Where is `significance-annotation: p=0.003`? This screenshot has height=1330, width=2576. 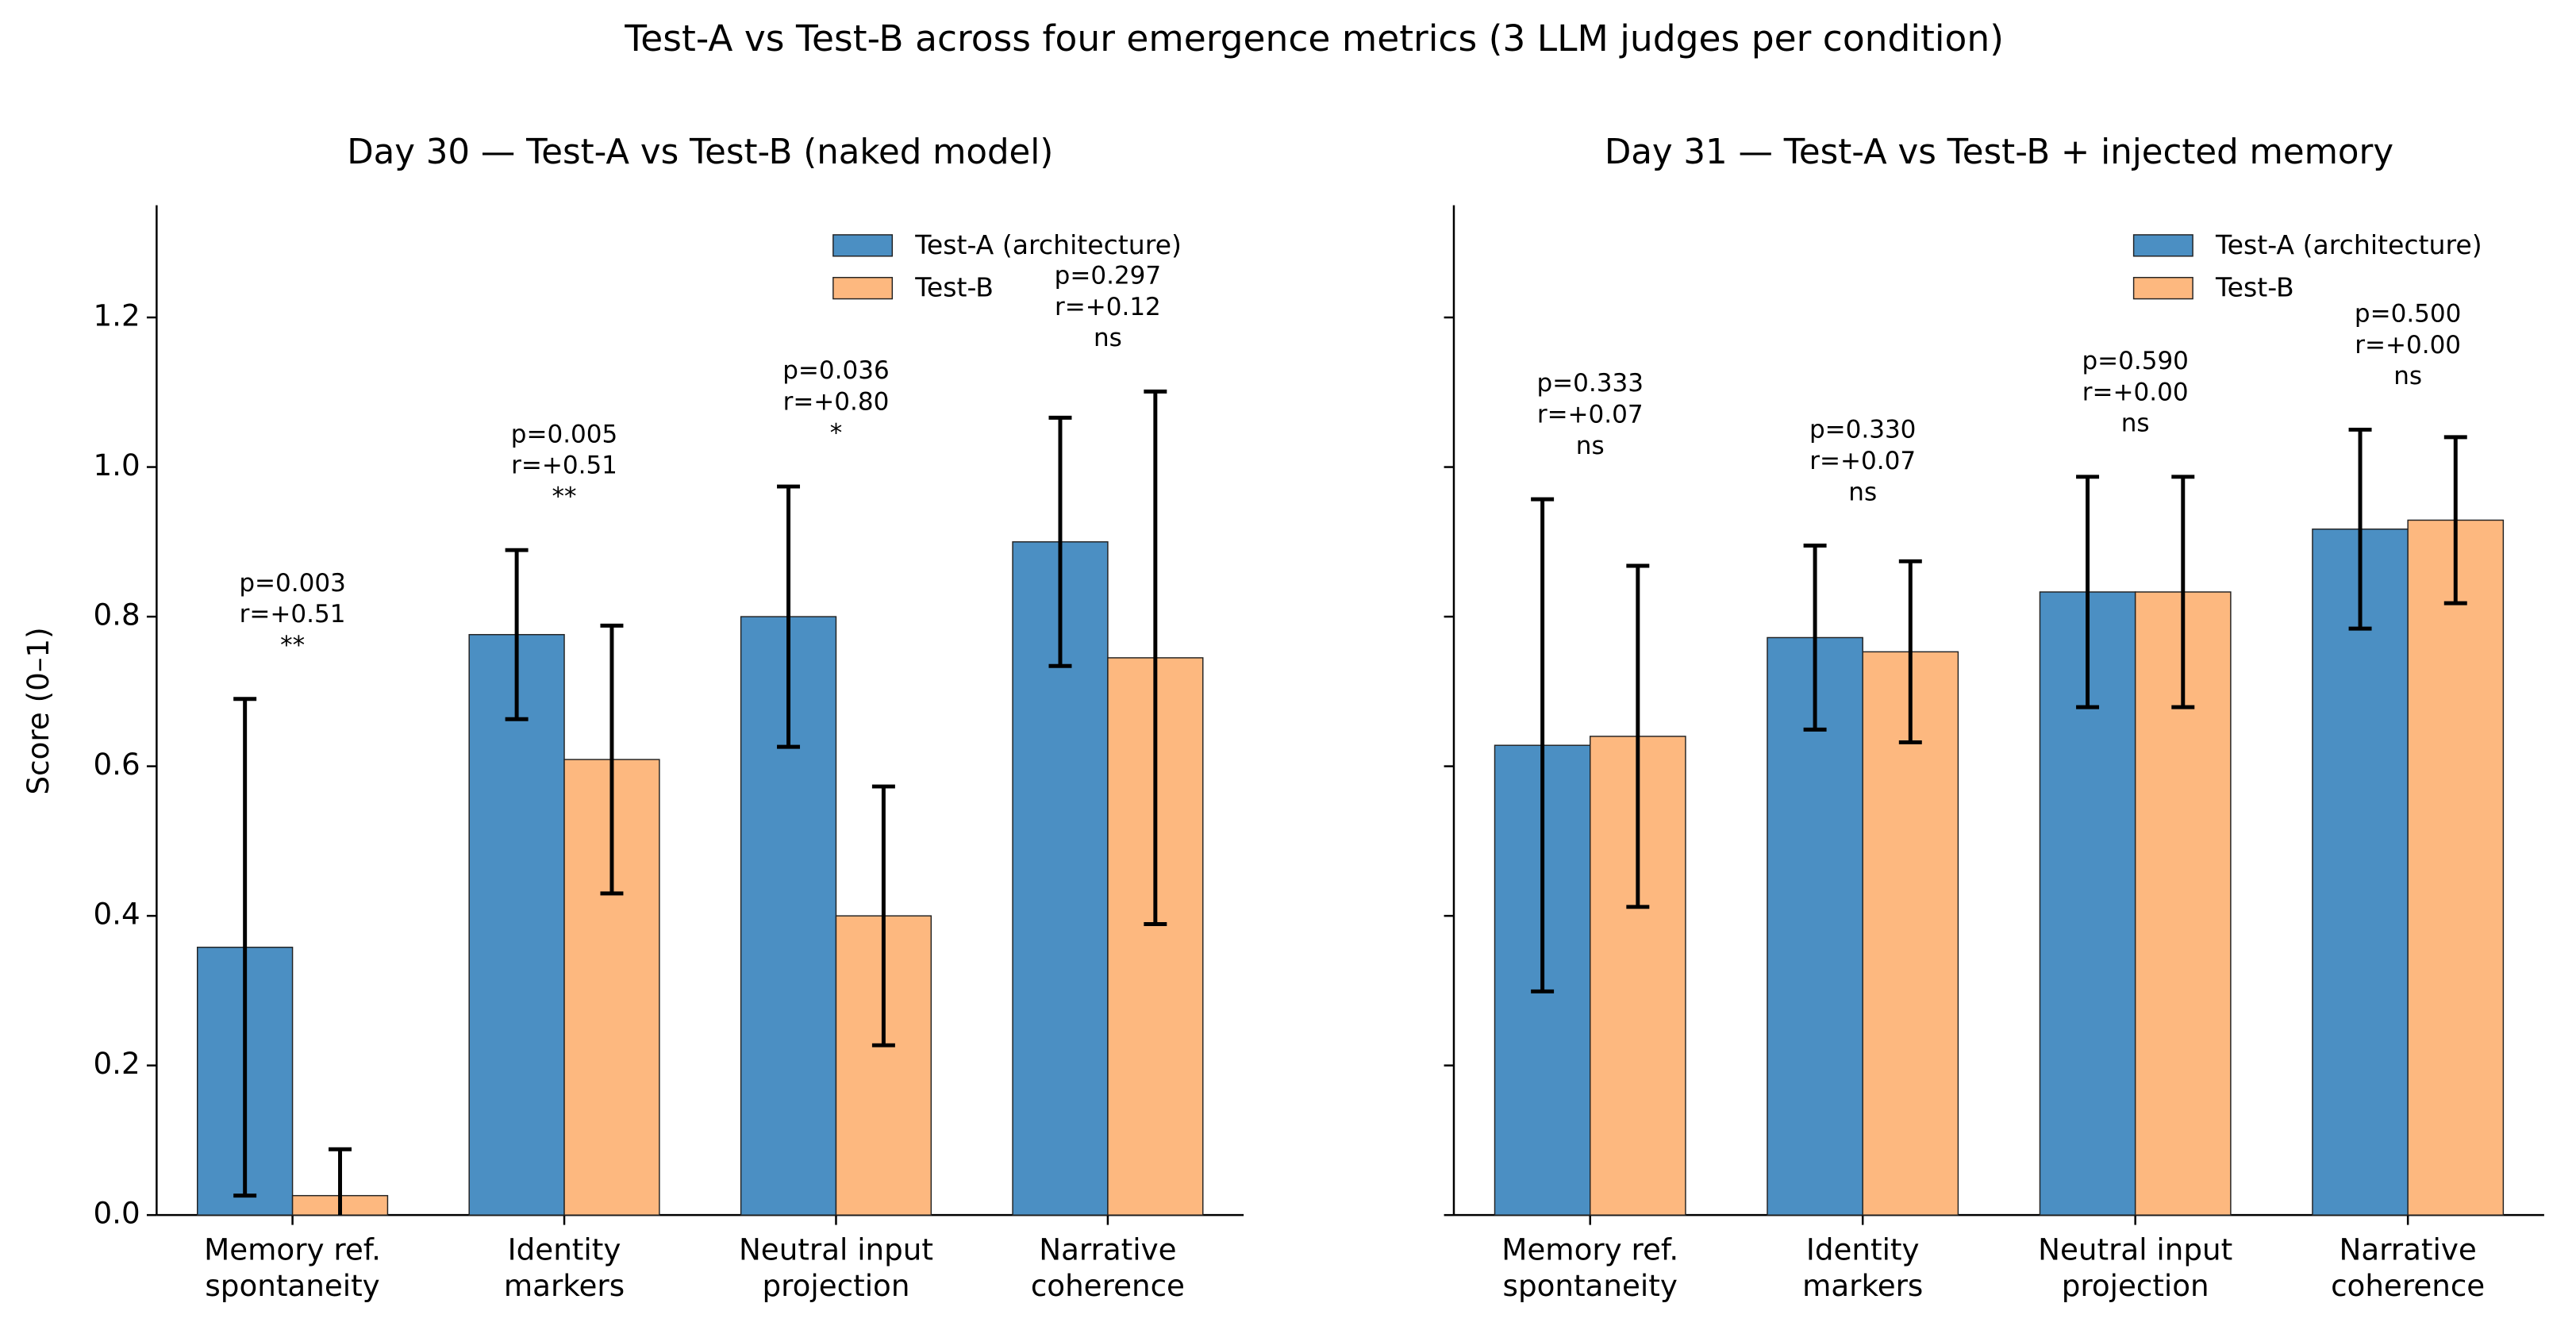 significance-annotation: p=0.003 is located at coordinates (292, 583).